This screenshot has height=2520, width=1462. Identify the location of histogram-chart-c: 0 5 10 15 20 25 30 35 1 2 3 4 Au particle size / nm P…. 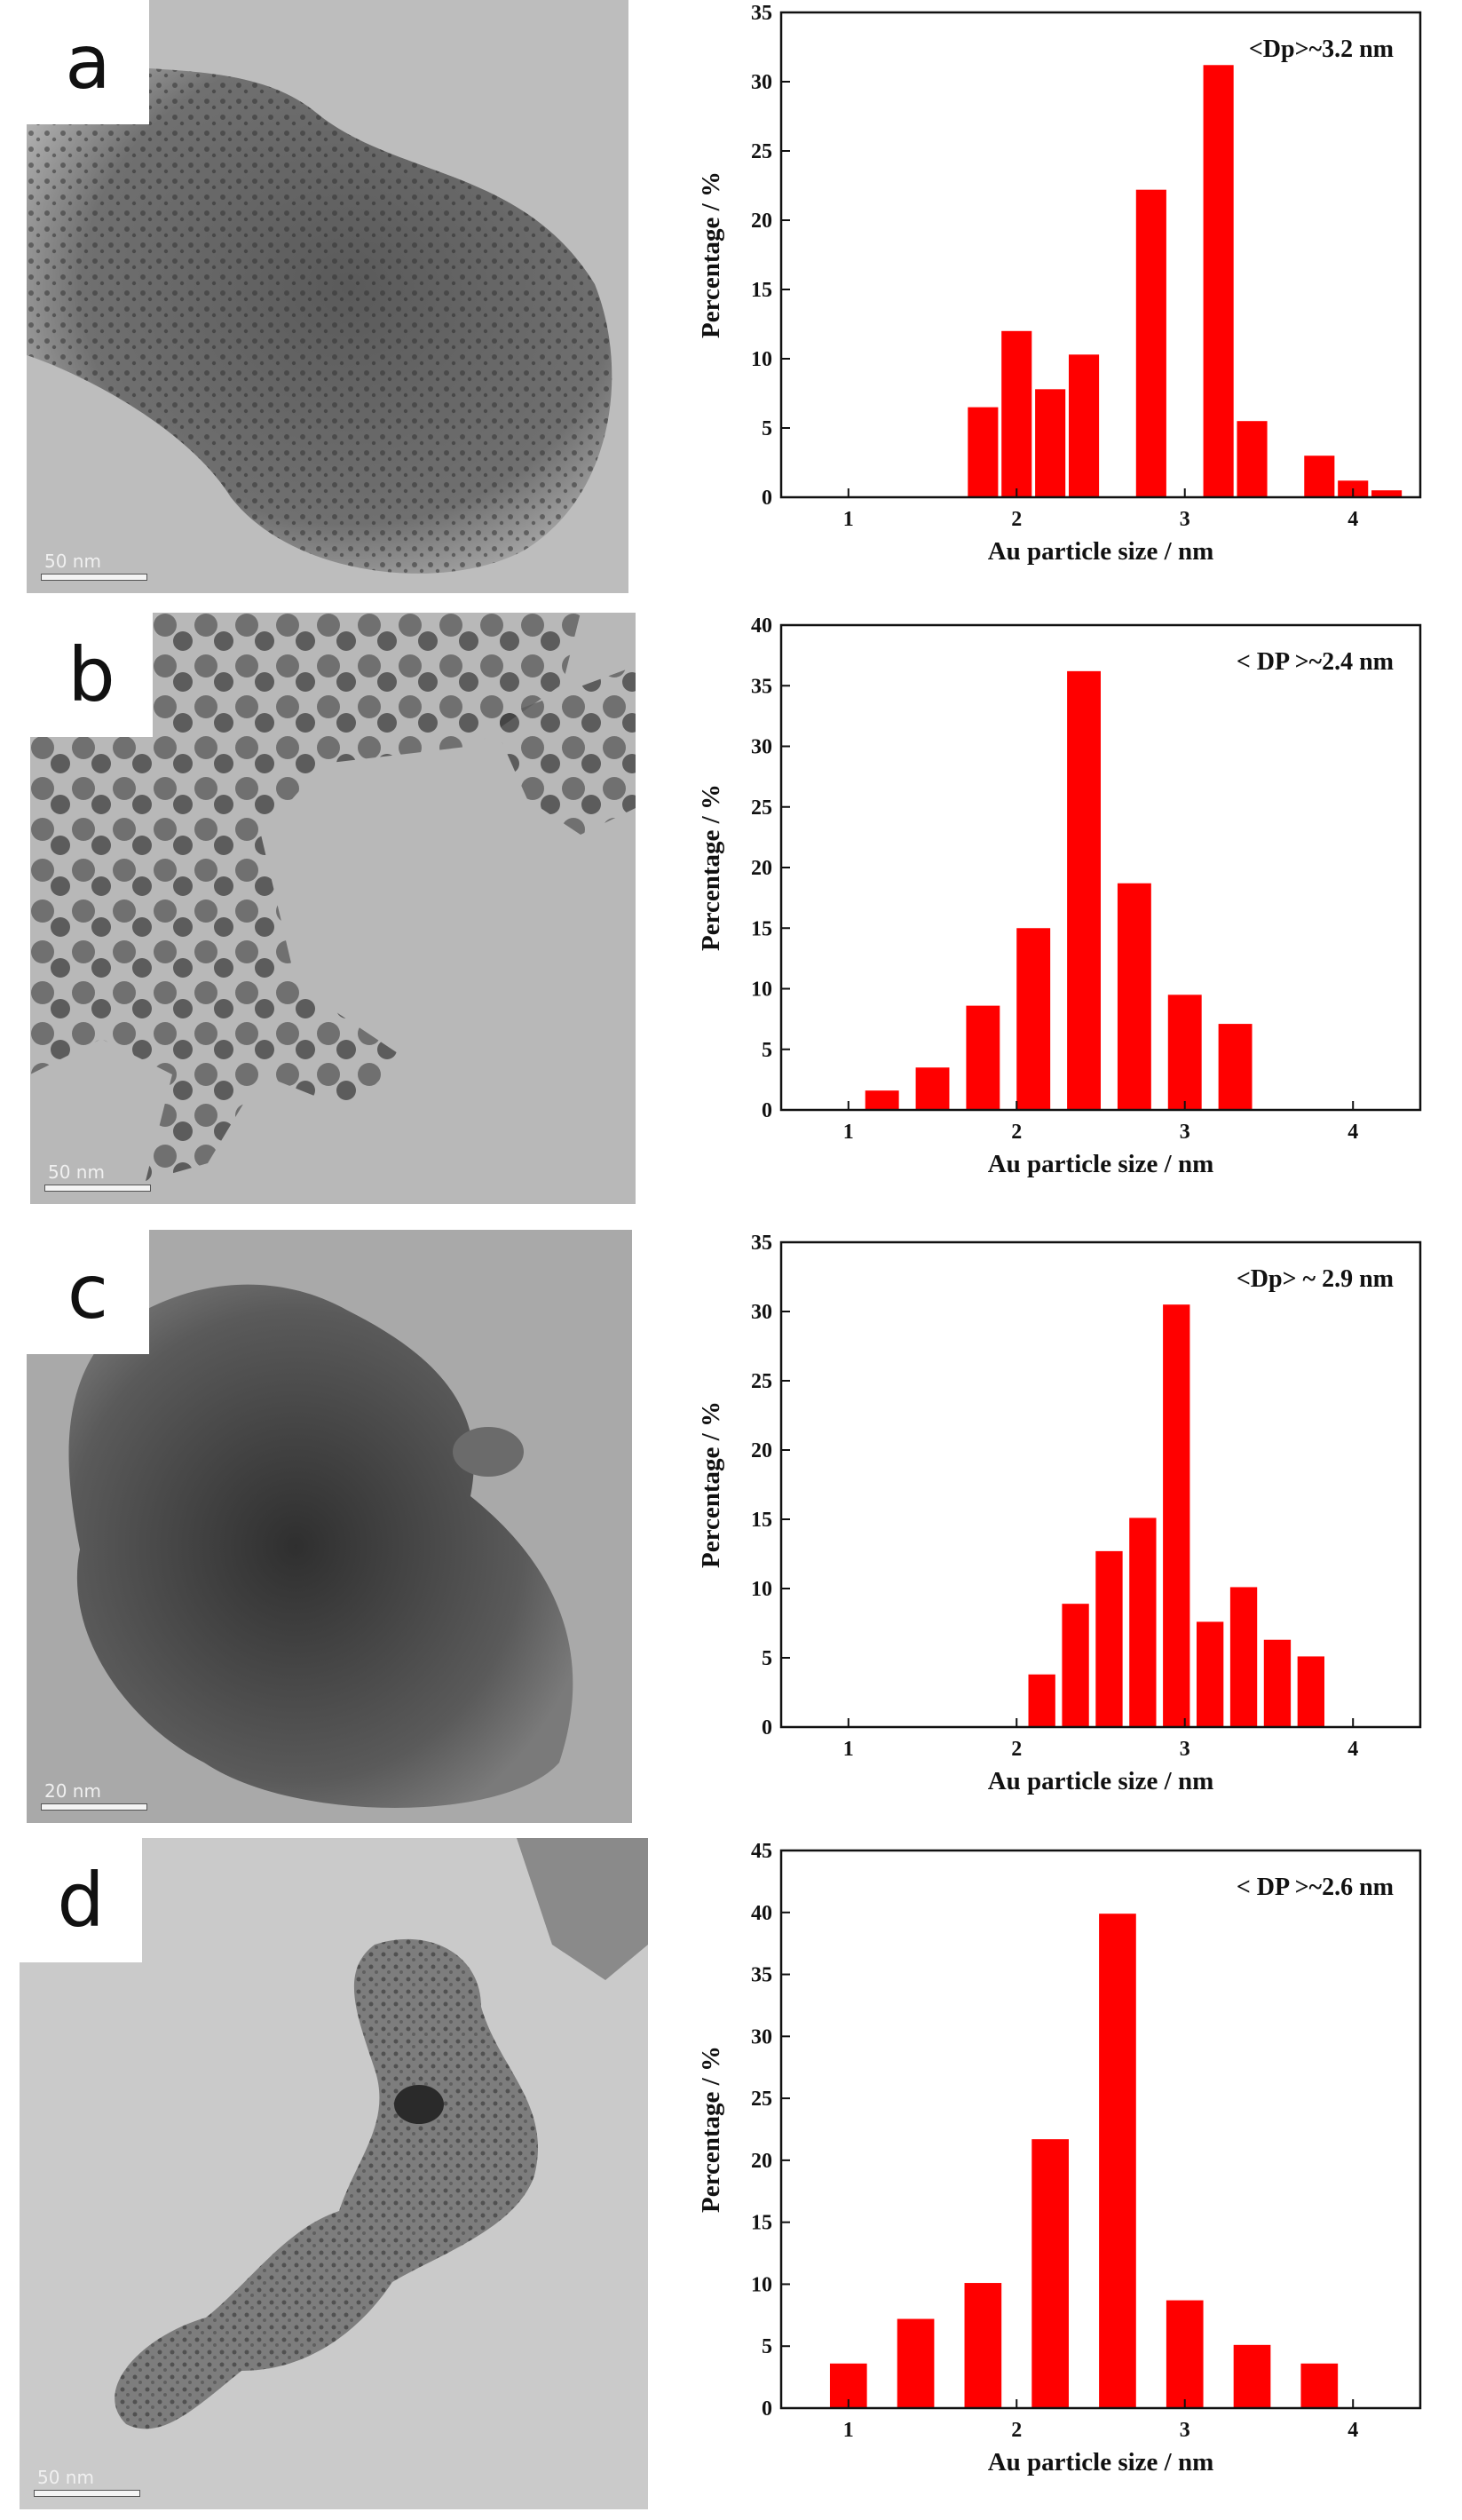
(1059, 1513).